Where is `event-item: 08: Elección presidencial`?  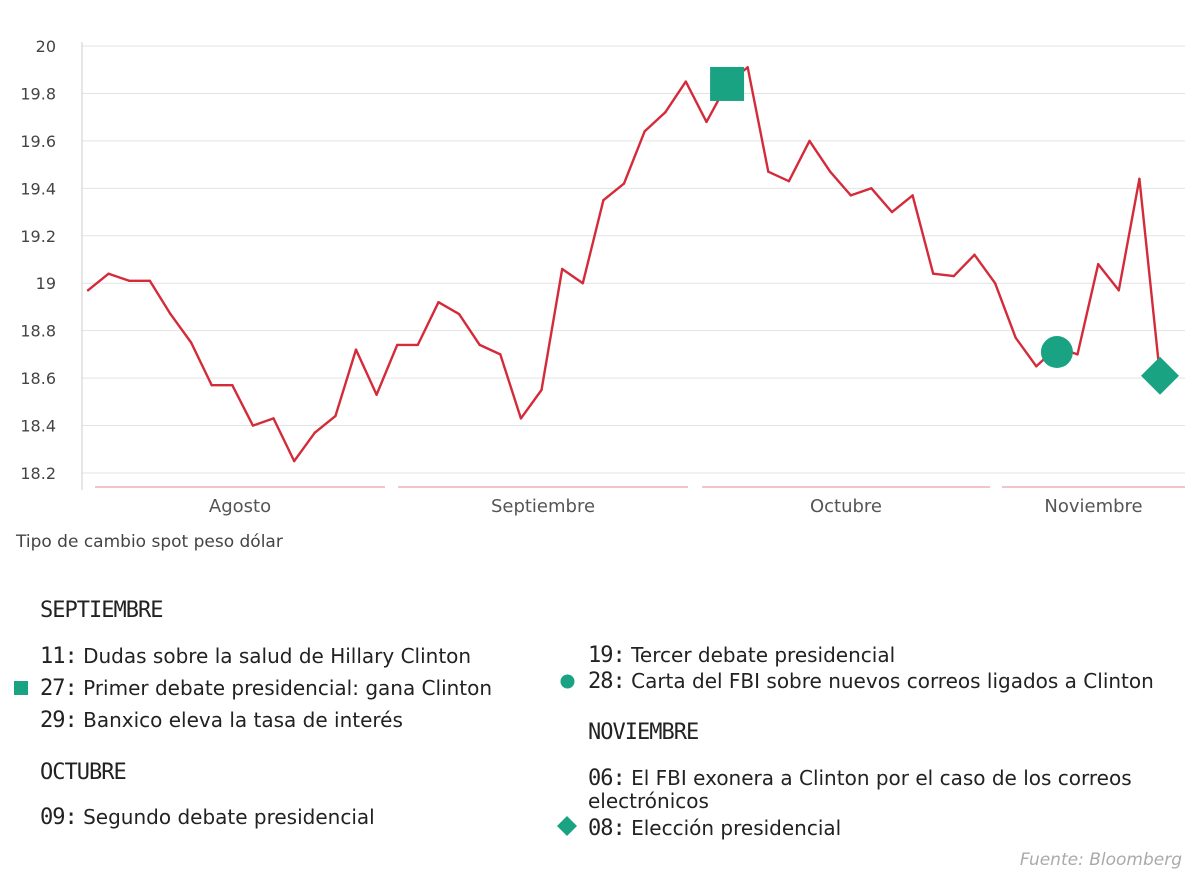 event-item: 08: Elección presidencial is located at coordinates (878, 828).